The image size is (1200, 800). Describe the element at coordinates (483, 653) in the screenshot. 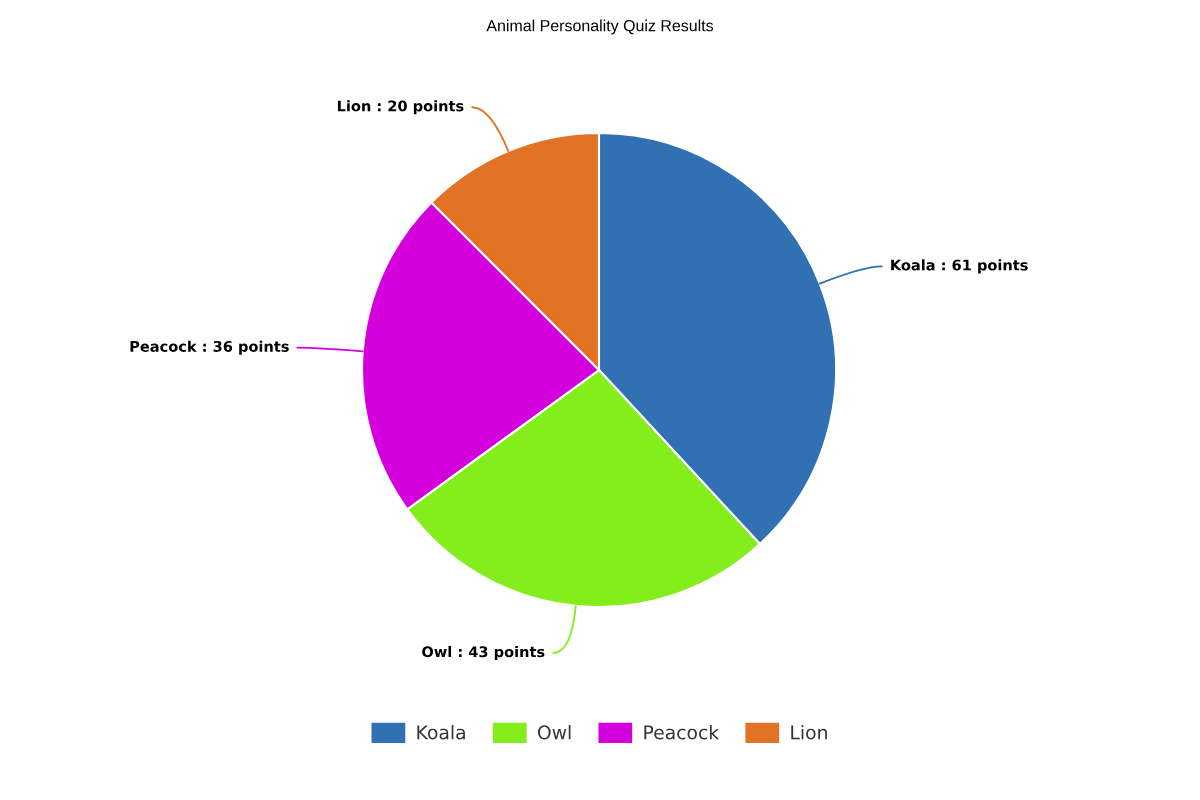

I see `data-label: Owl : 43 points` at that location.